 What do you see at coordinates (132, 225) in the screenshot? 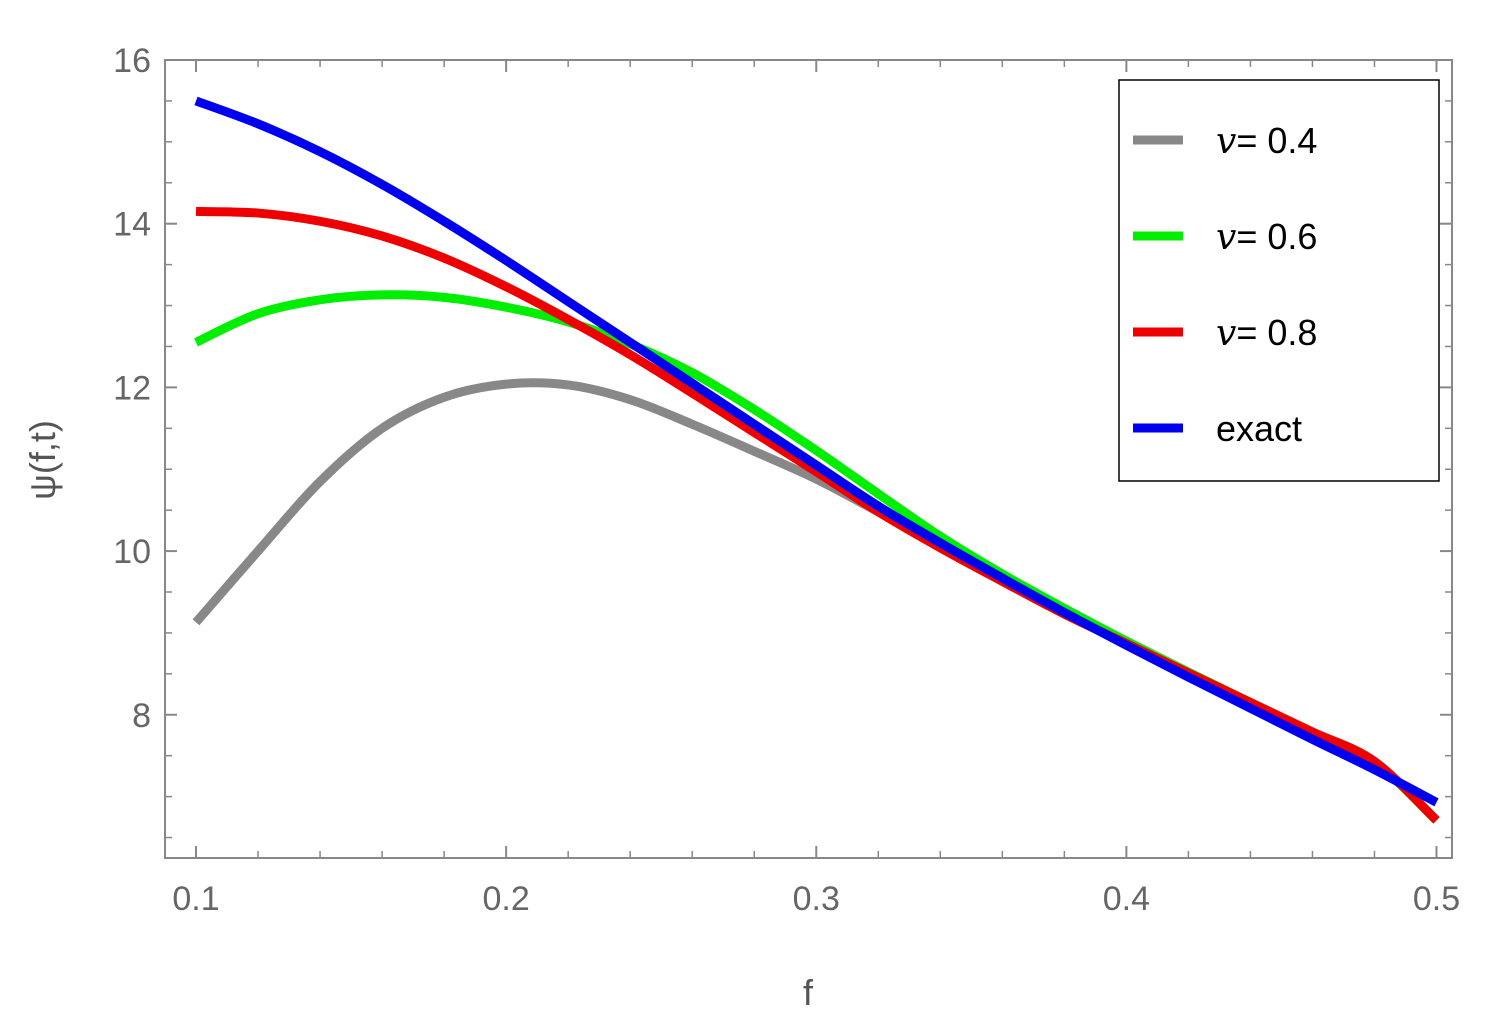
I see `y-tick-label: 14` at bounding box center [132, 225].